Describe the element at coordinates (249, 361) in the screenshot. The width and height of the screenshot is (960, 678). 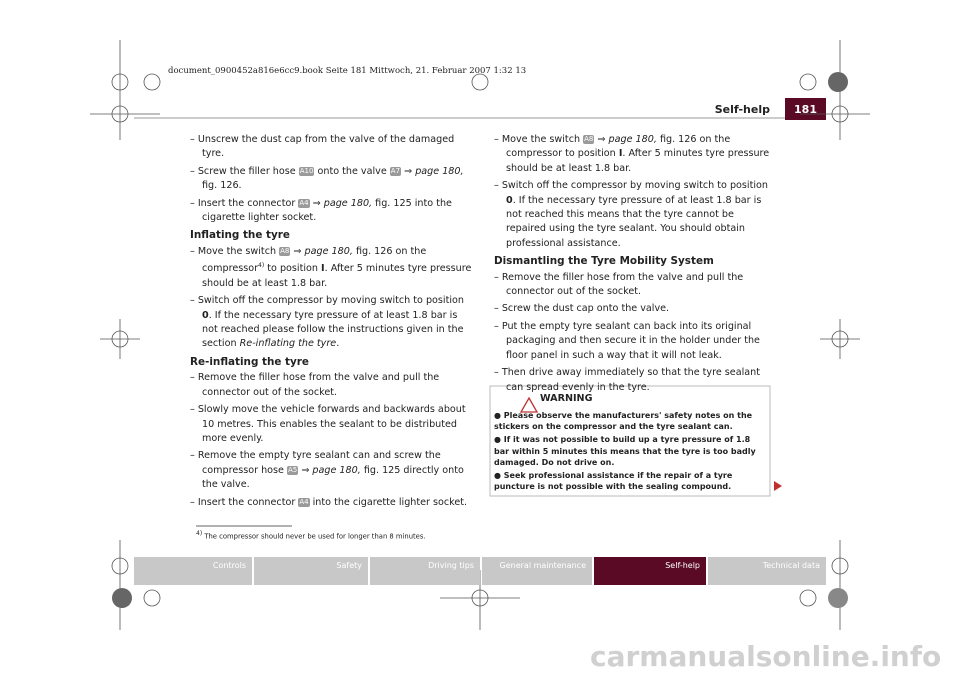
I see `heading: Re-inflating the tyre` at that location.